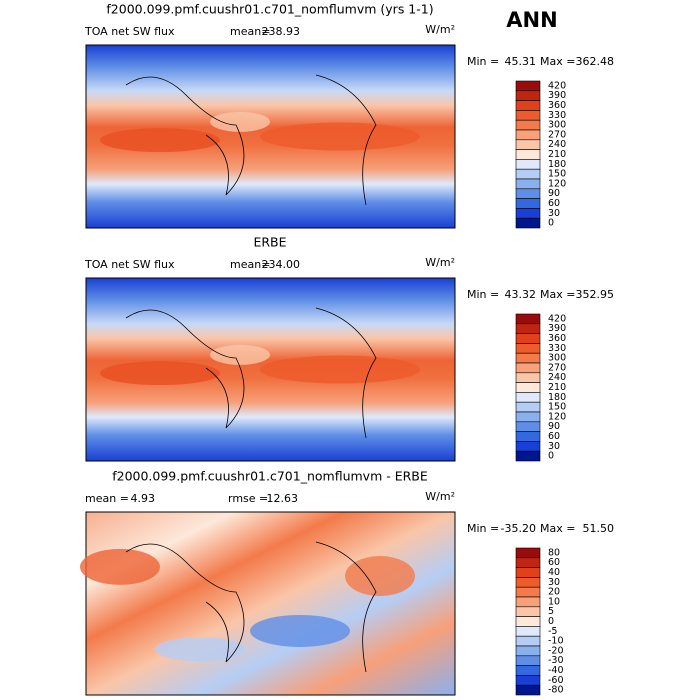 This screenshot has height=700, width=700. Describe the element at coordinates (557, 125) in the screenshot. I see `colorbar-label: 300` at that location.